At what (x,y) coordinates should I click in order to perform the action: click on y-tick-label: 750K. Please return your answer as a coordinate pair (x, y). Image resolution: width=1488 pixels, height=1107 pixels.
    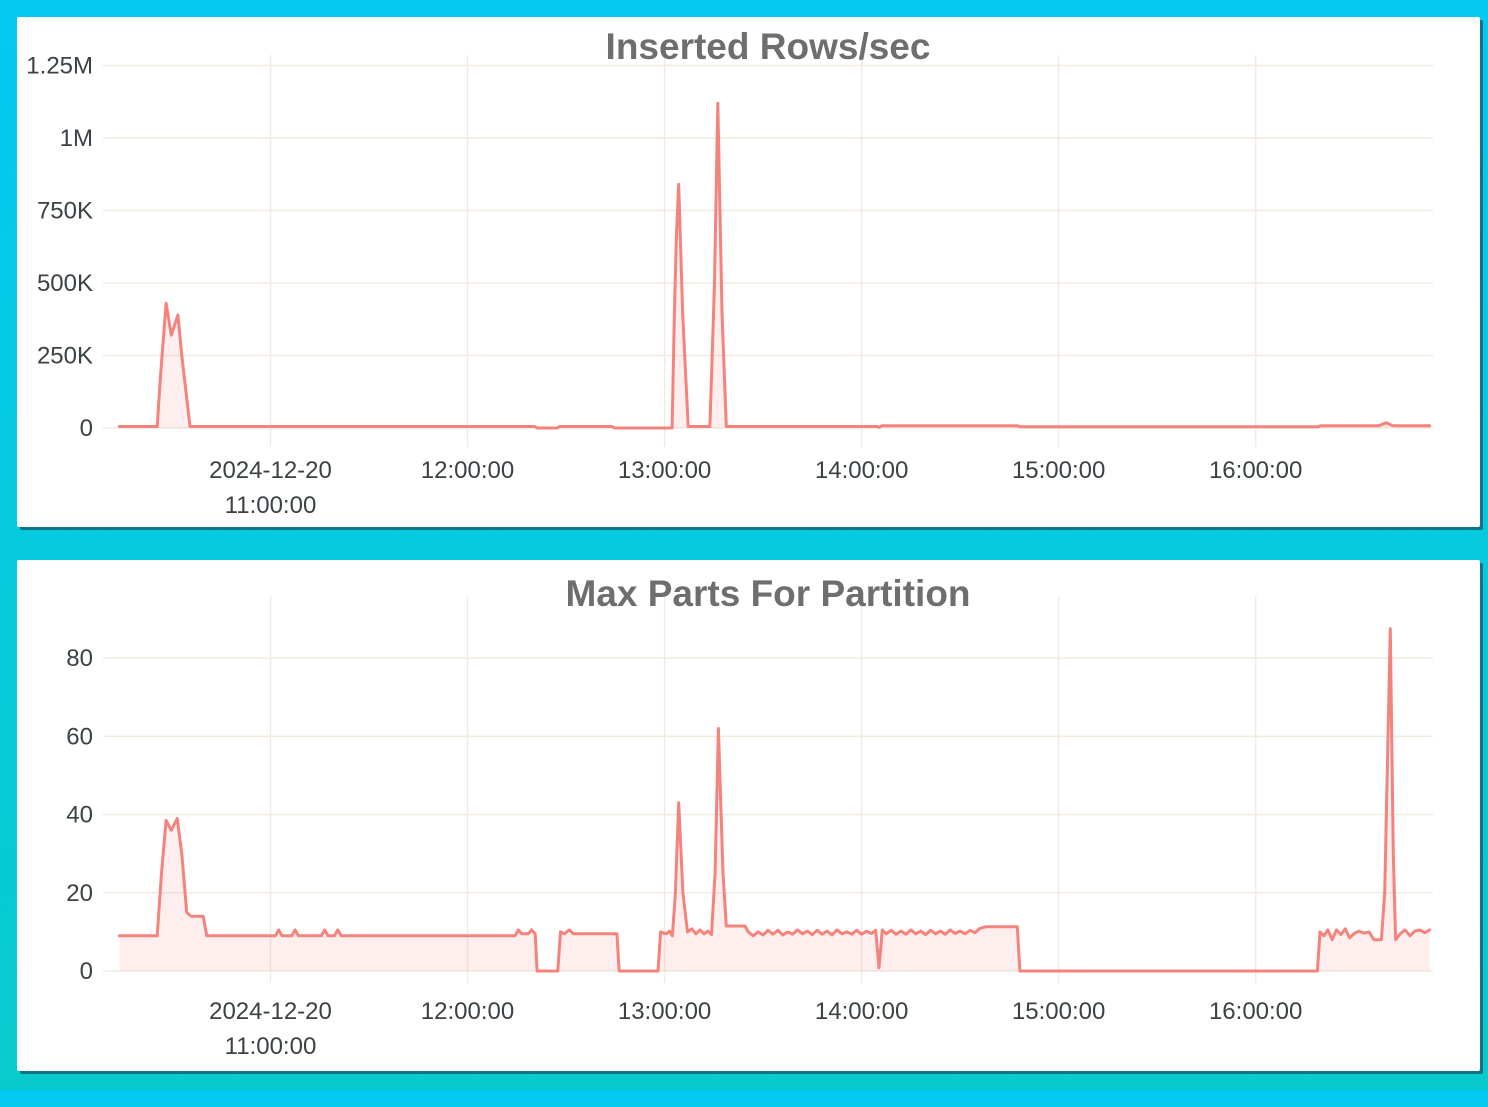
    Looking at the image, I should click on (65, 210).